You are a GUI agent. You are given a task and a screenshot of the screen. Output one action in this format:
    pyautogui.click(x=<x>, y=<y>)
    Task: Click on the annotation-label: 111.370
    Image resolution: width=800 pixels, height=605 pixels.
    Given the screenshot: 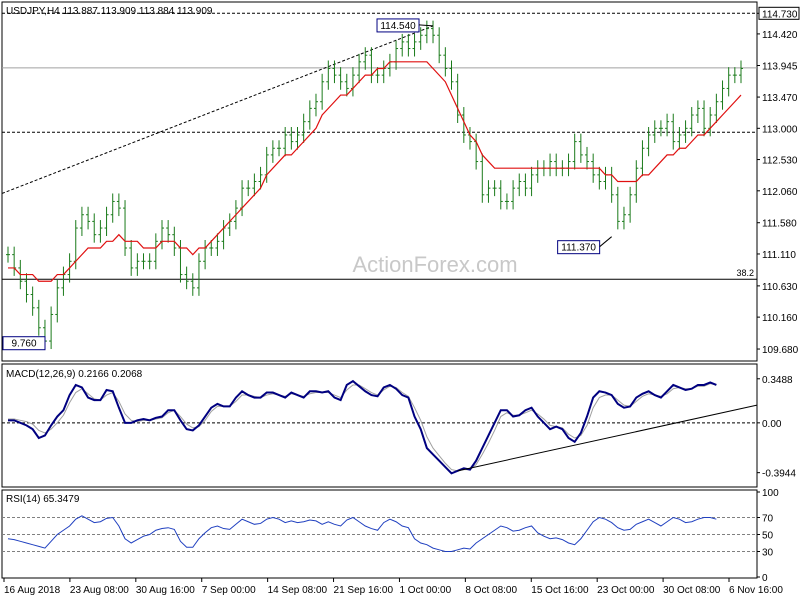 What is the action you would take?
    pyautogui.click(x=578, y=248)
    